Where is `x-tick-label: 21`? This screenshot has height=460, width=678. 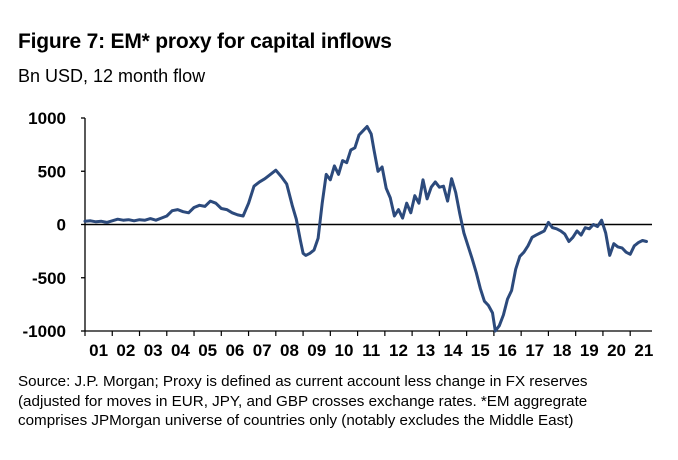 x-tick-label: 21 is located at coordinates (643, 350).